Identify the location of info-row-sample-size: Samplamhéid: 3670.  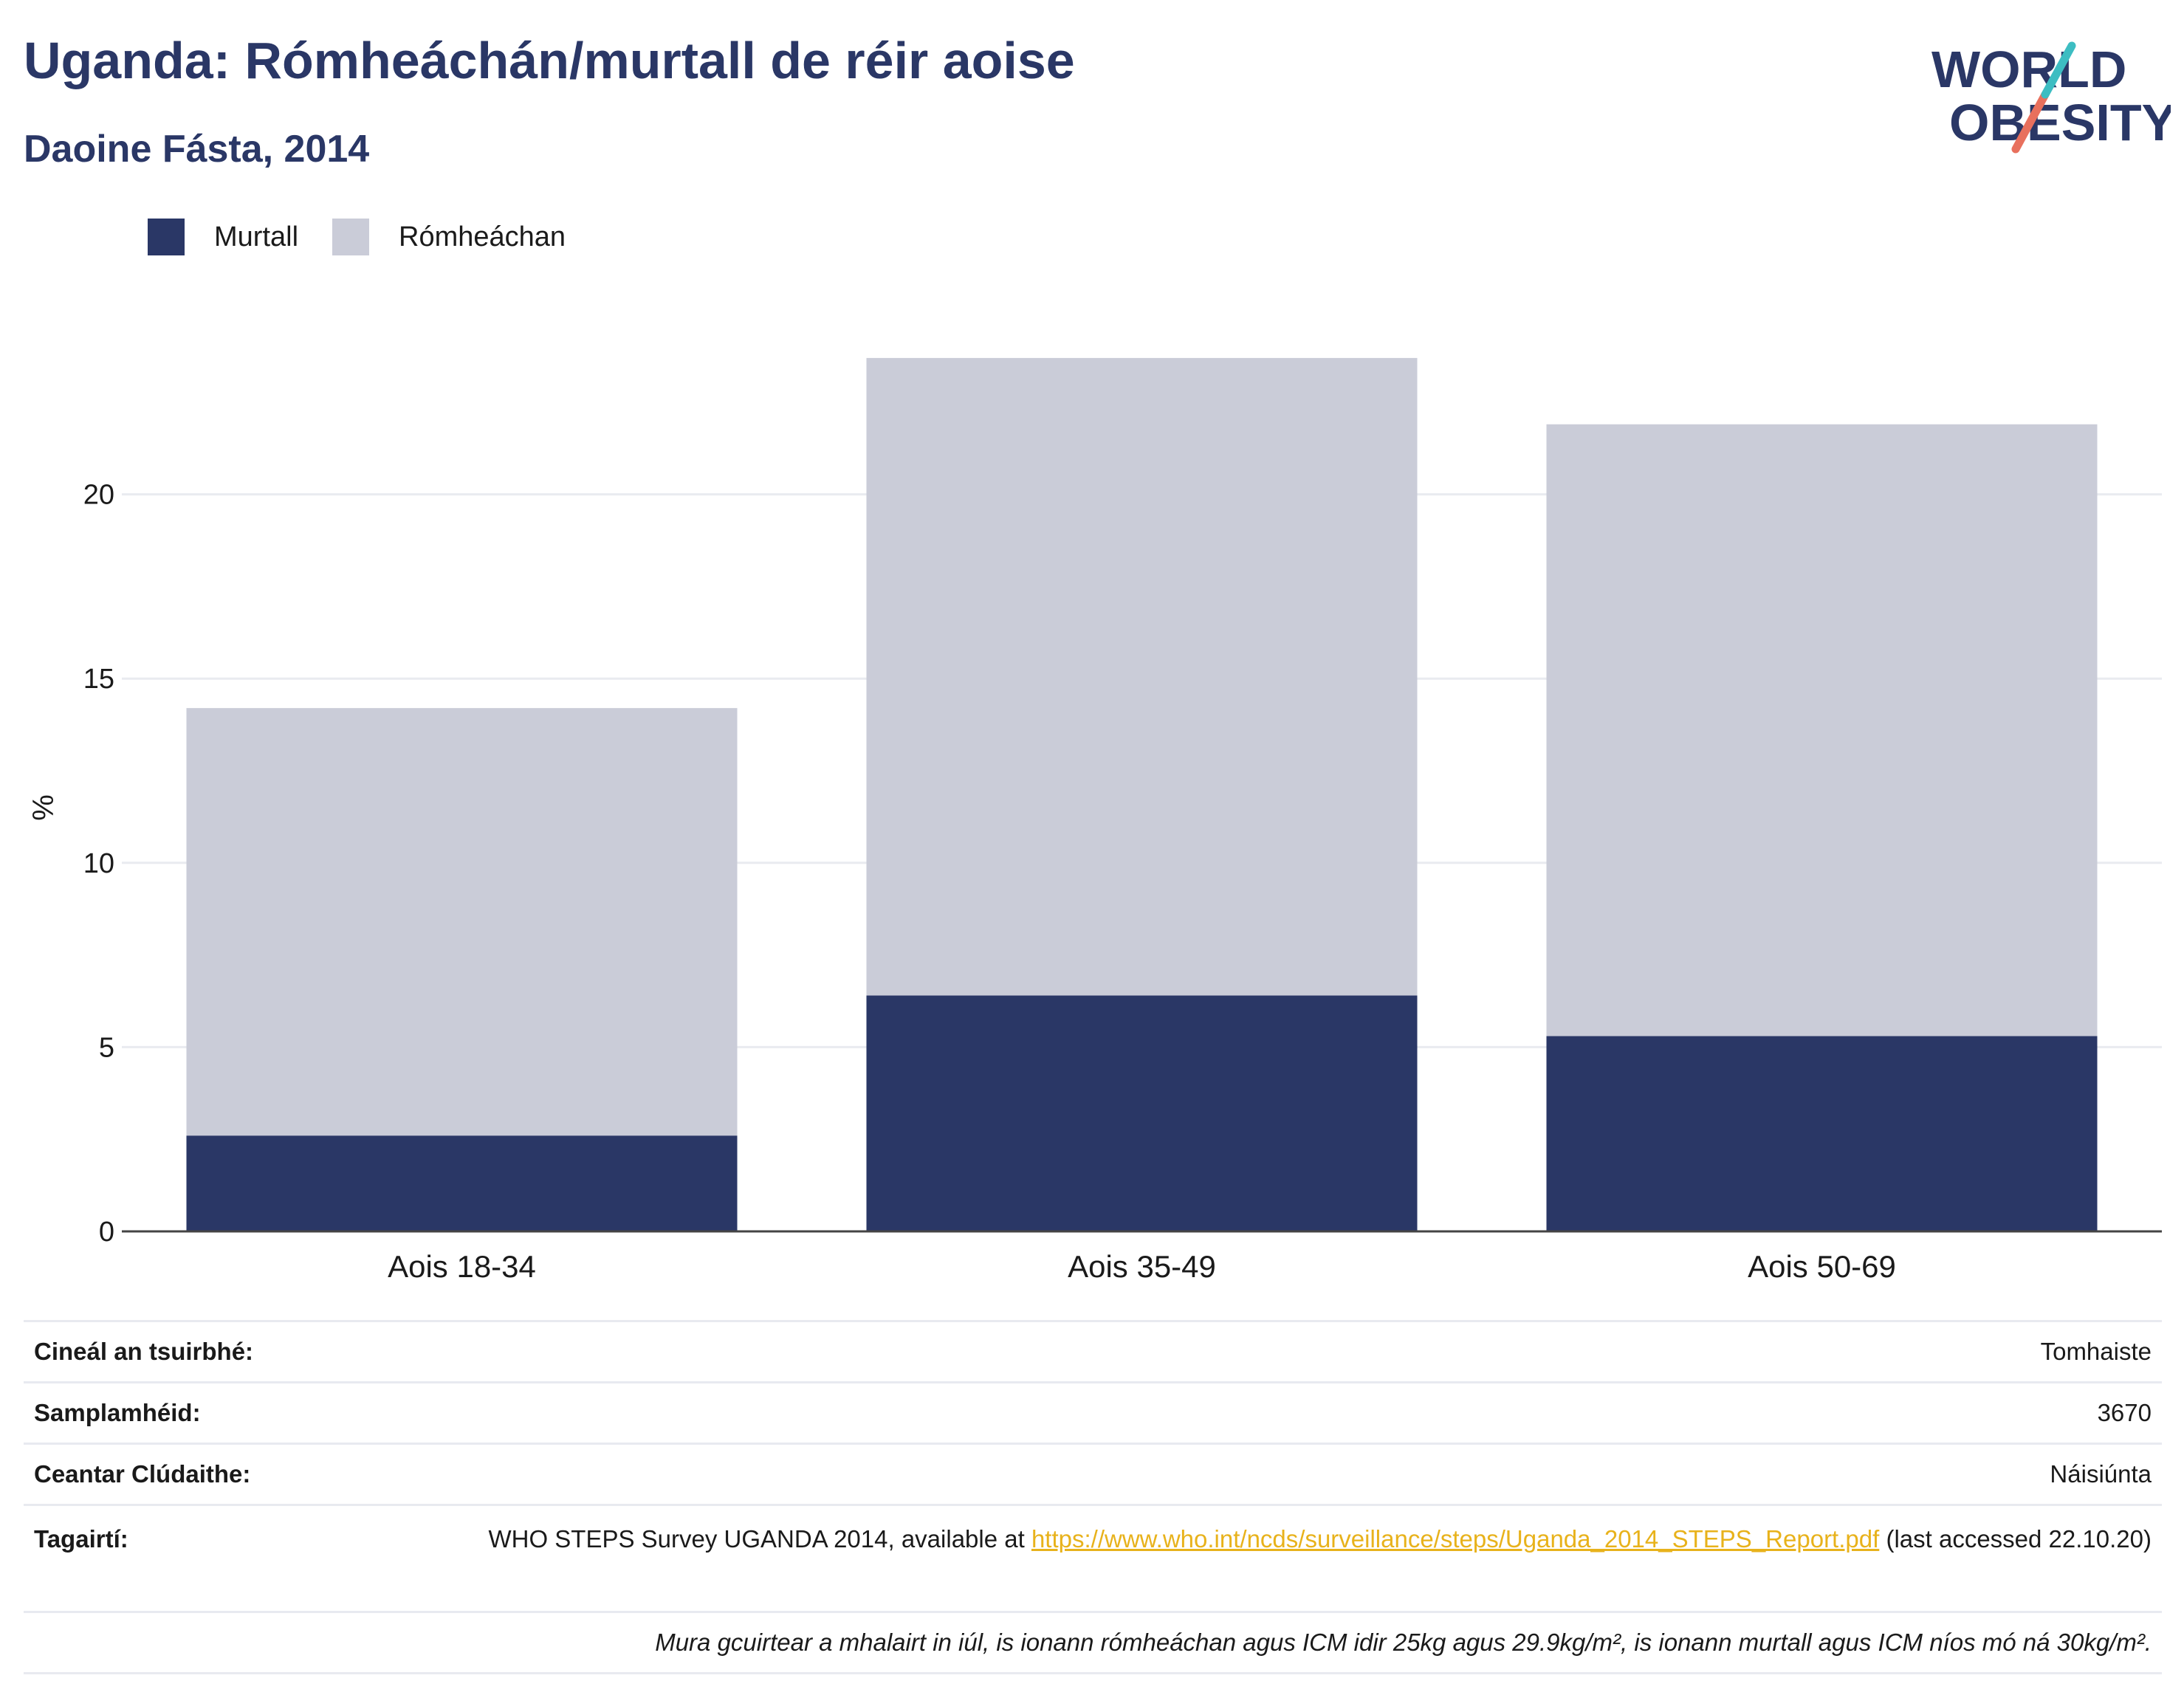
(1093, 1412).